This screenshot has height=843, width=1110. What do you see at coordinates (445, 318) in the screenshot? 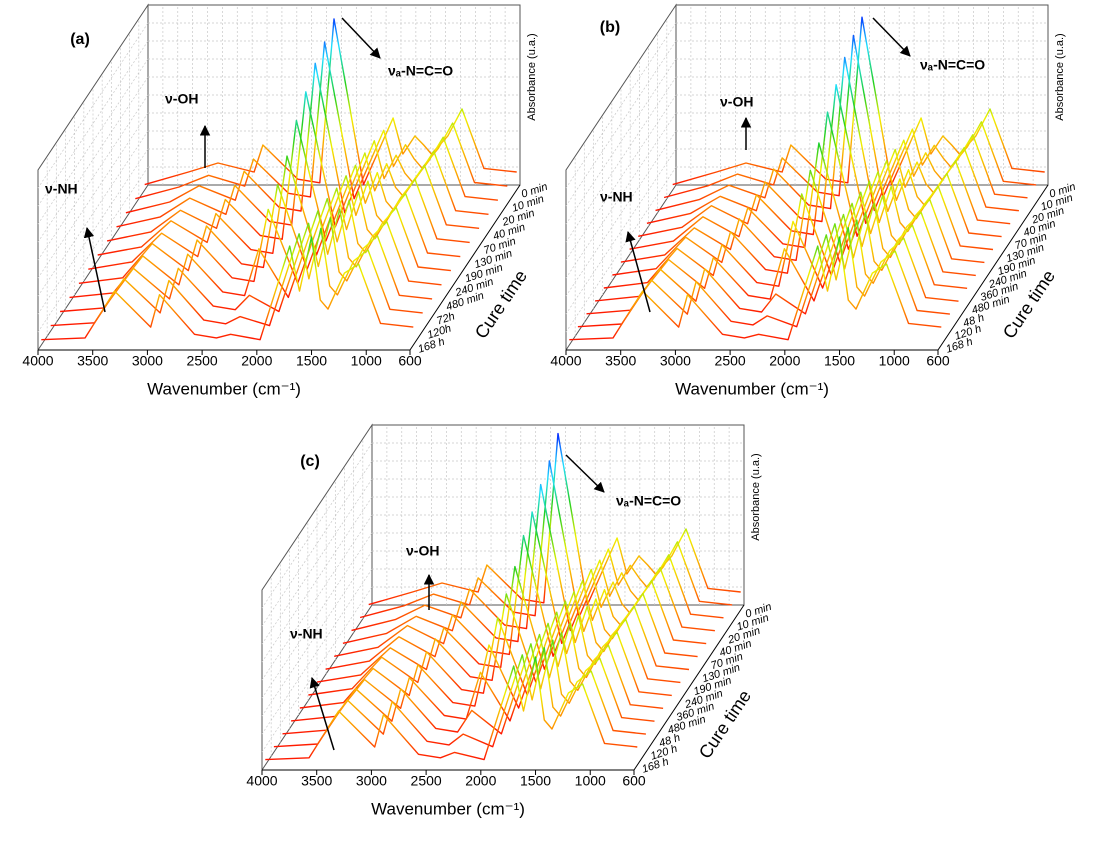
I see `cure-time-label: 72h` at bounding box center [445, 318].